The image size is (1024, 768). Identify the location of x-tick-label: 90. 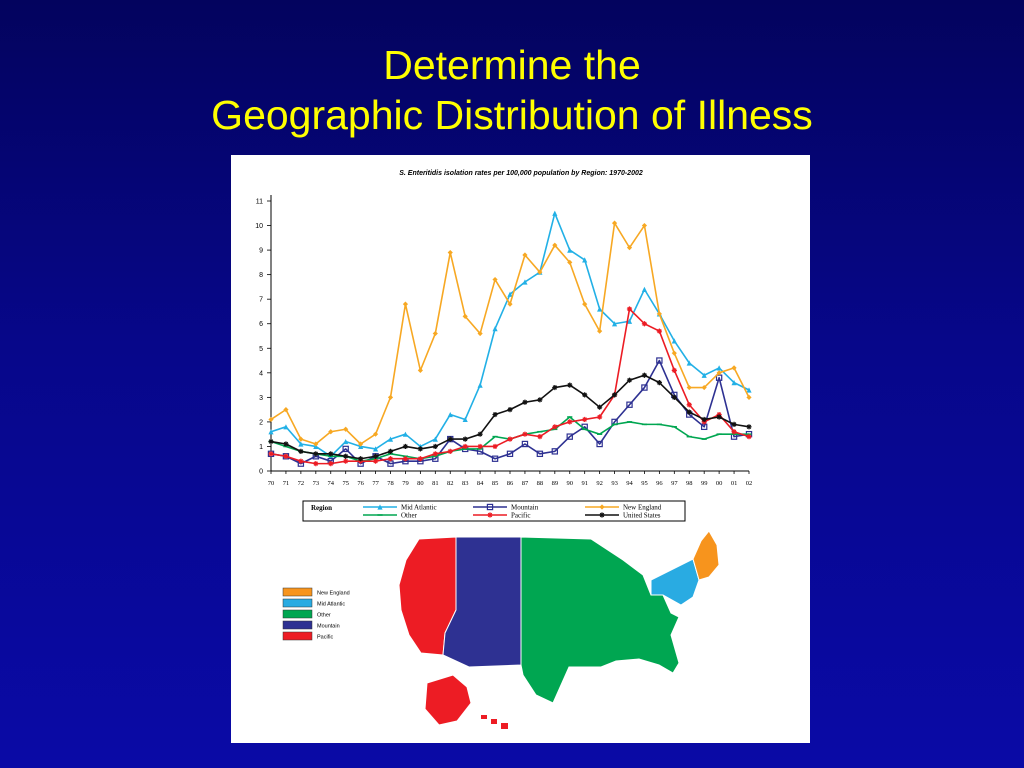
(570, 483).